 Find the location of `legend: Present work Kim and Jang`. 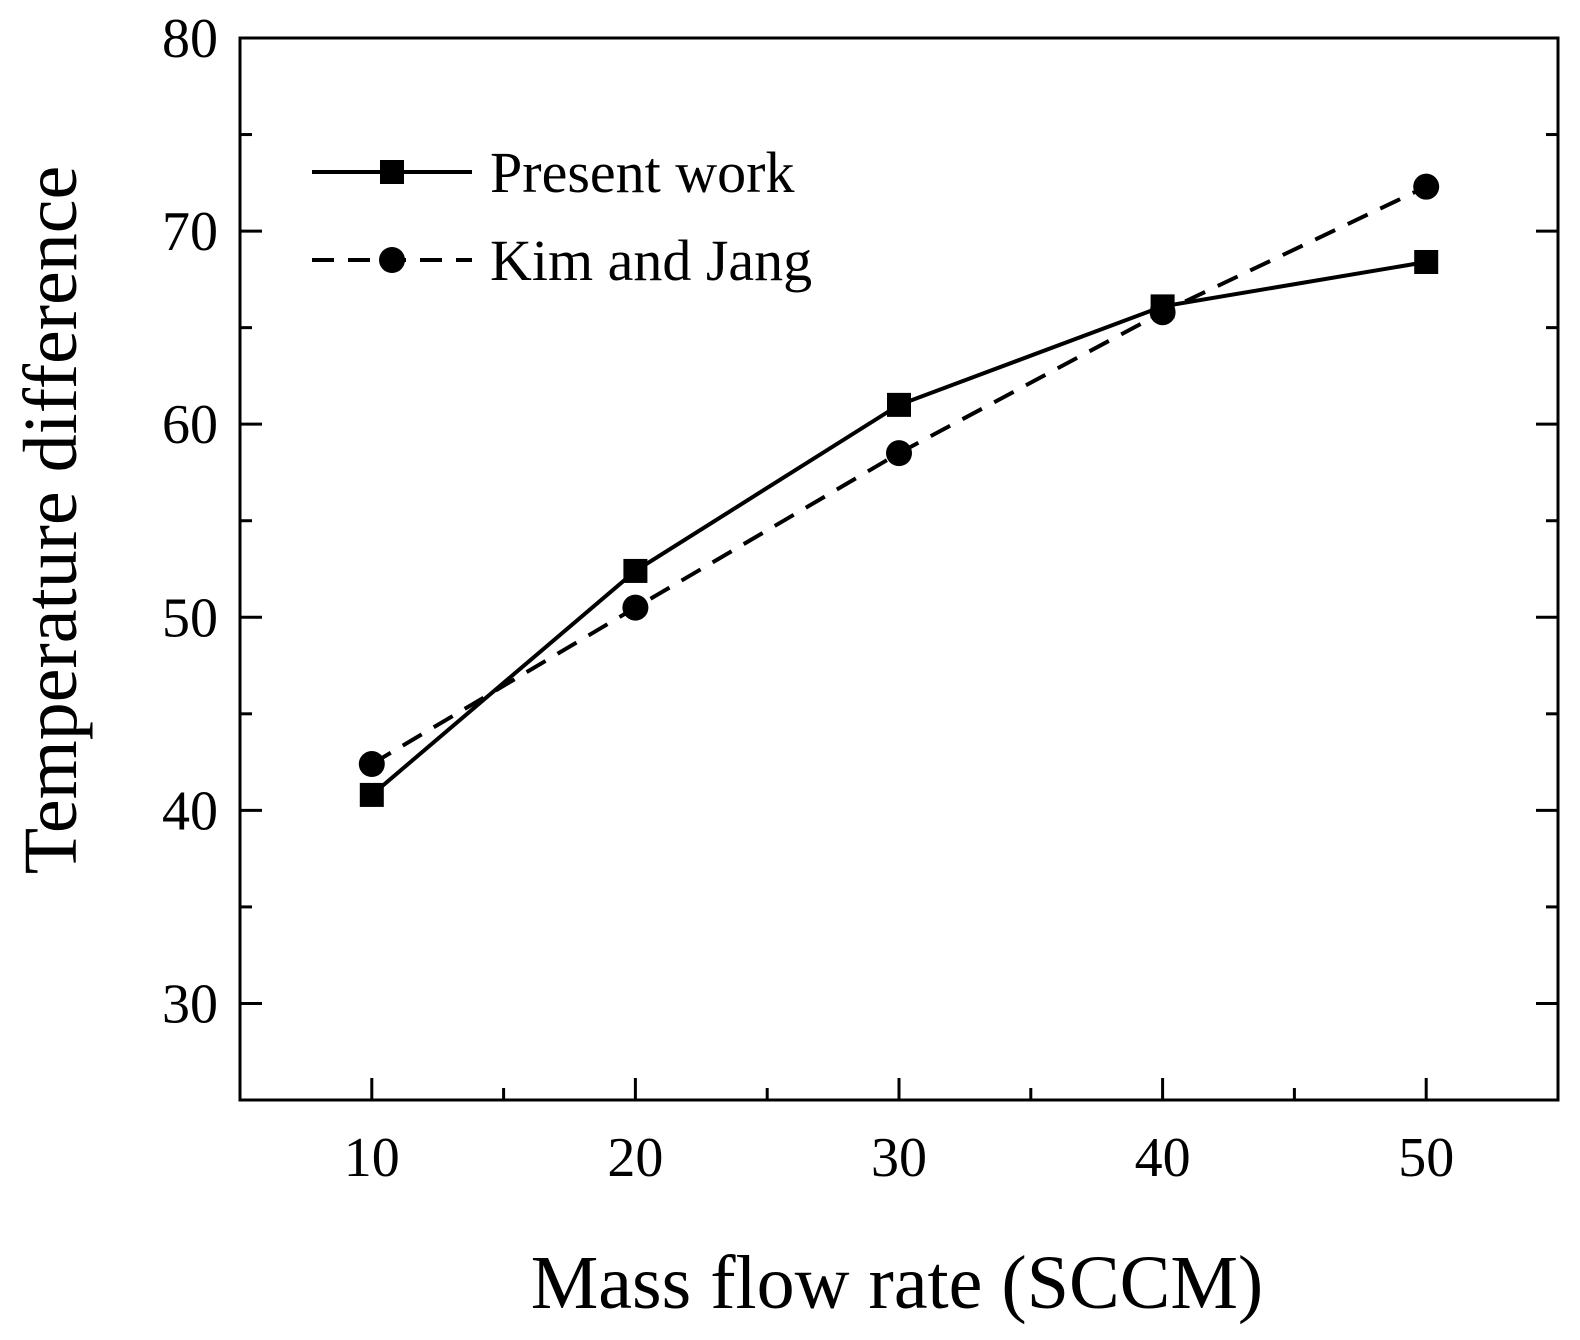

legend: Present work Kim and Jang is located at coordinates (562, 216).